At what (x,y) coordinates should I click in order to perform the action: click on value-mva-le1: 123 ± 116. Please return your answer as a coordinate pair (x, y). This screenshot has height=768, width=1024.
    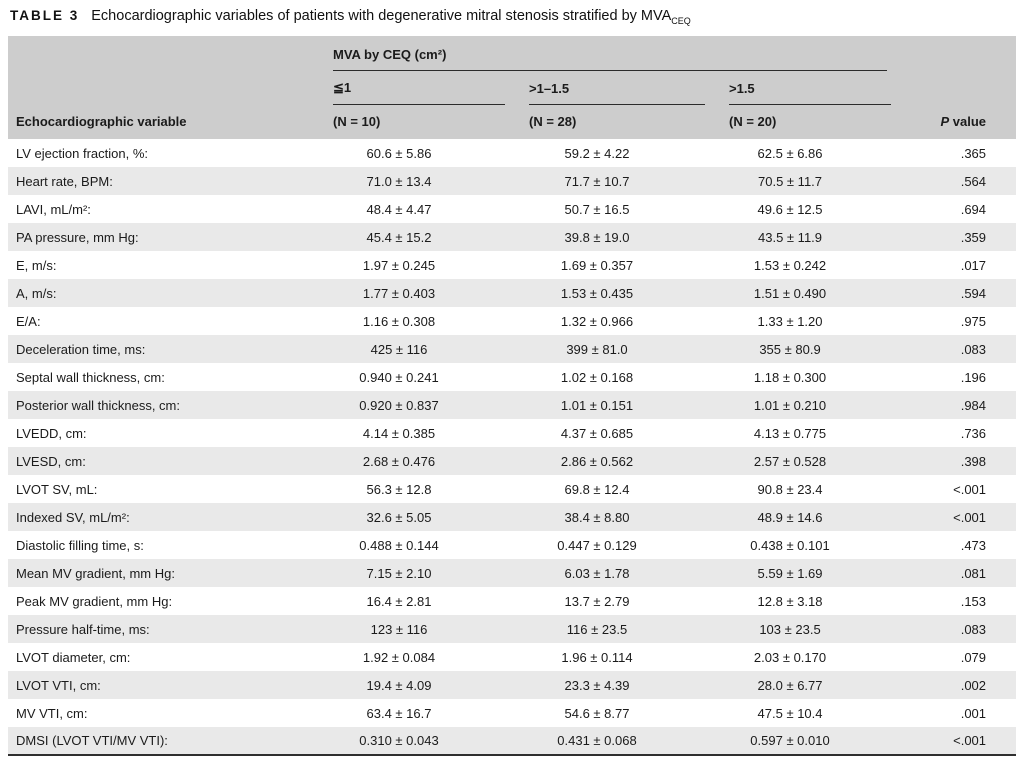
    Looking at the image, I should click on (399, 629).